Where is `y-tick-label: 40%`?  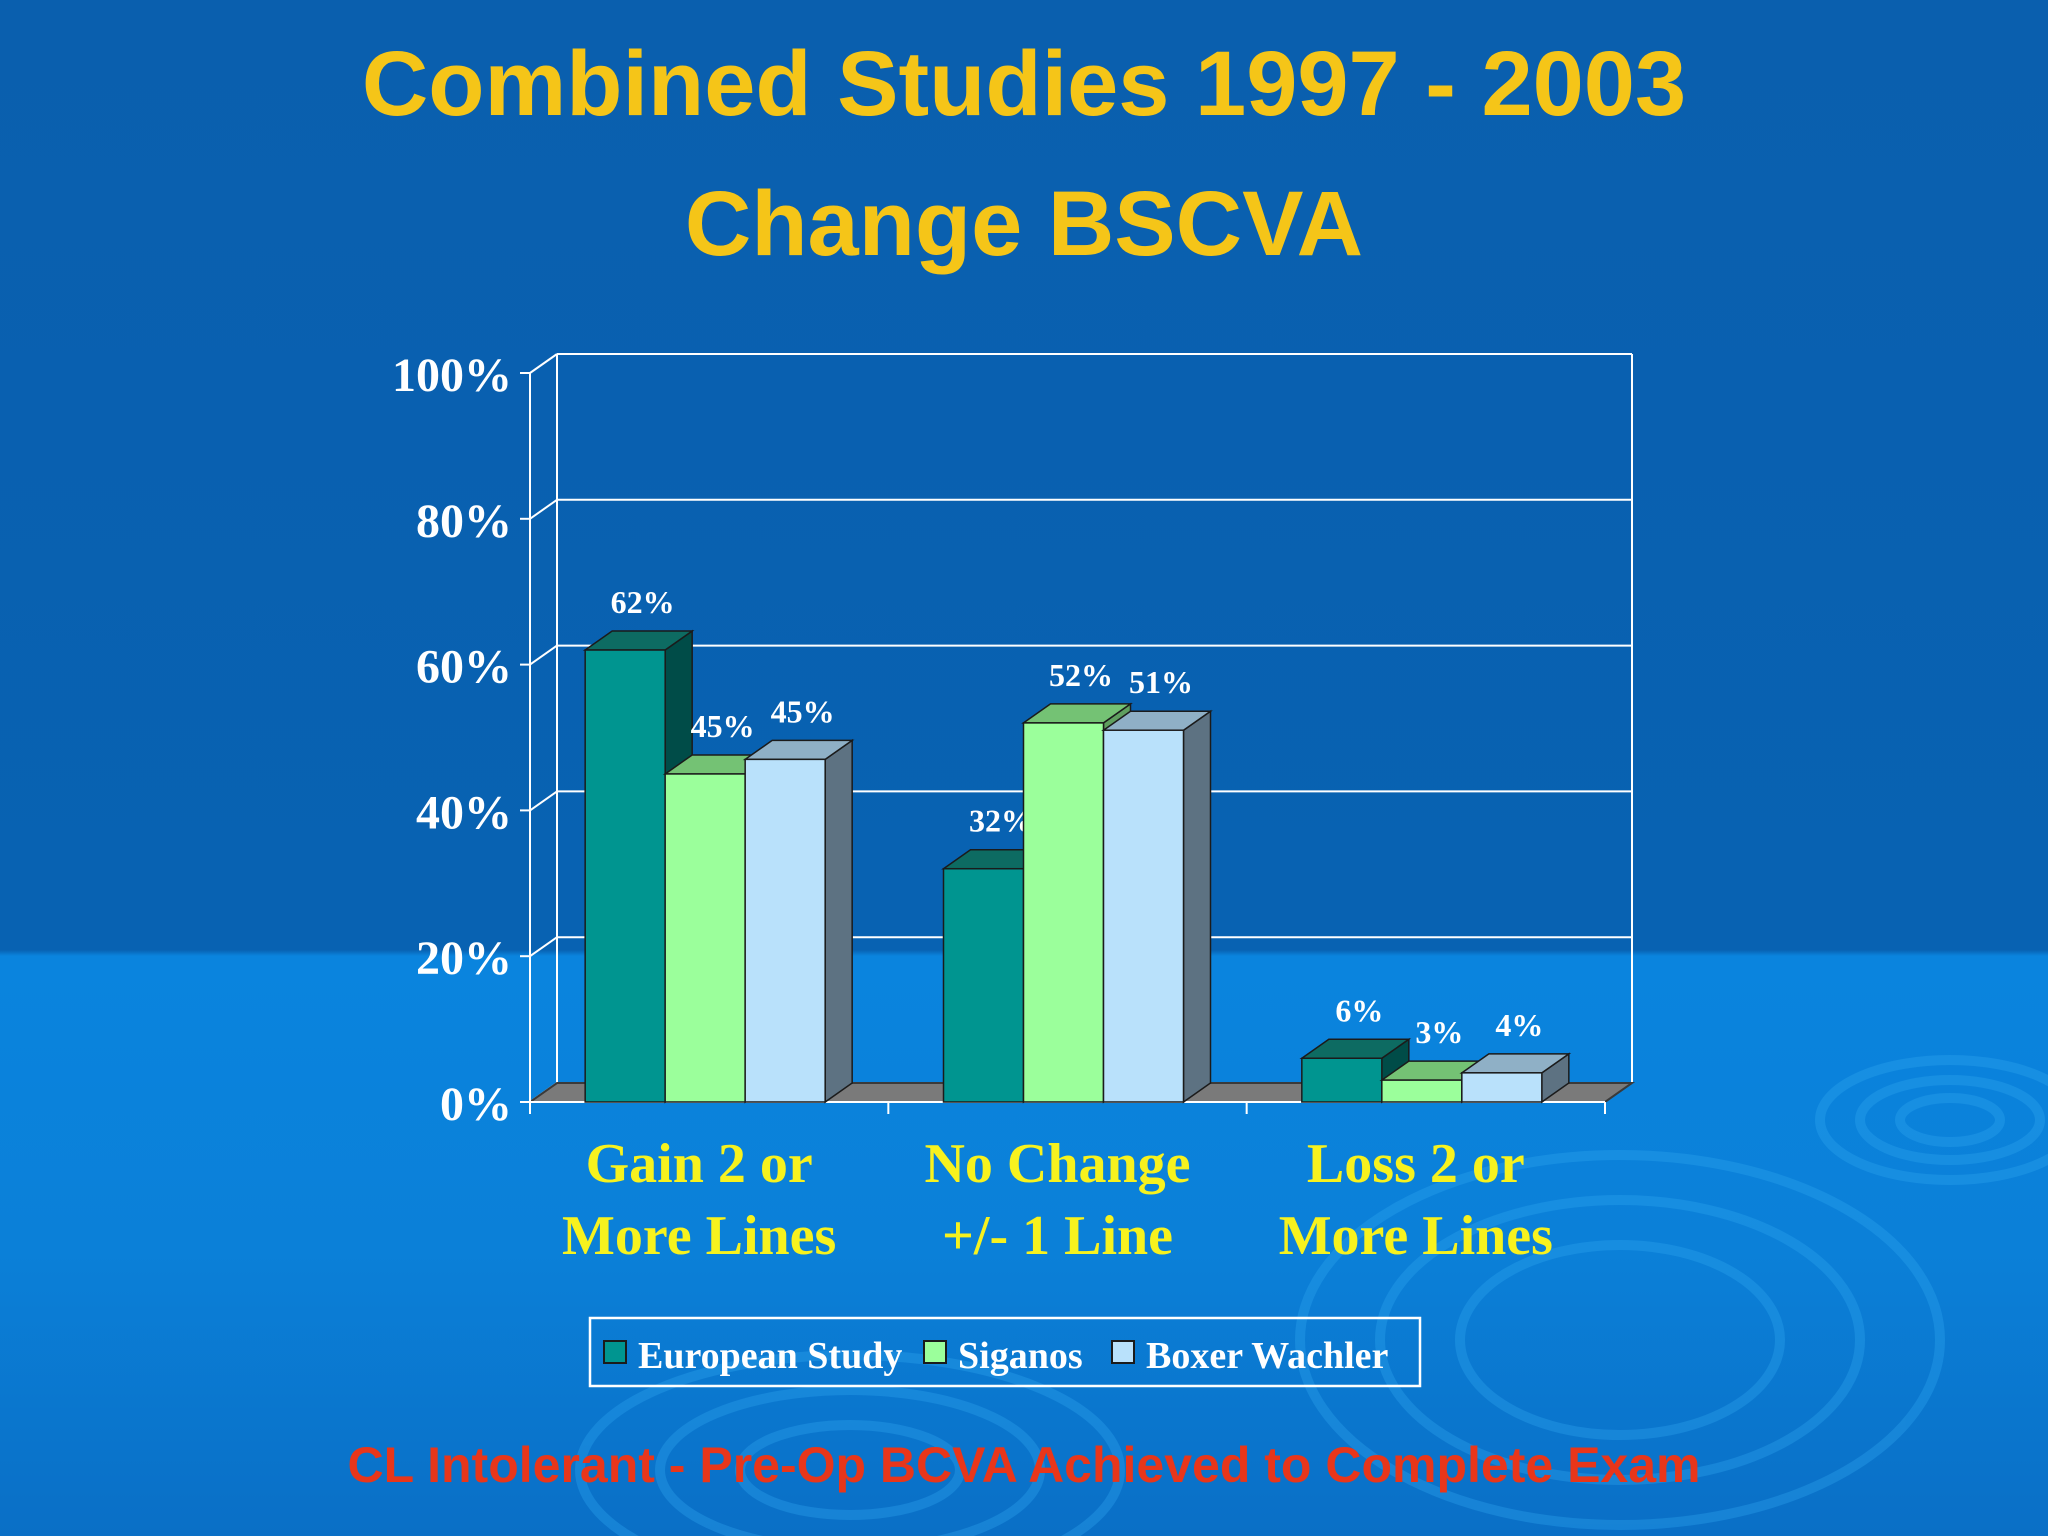
y-tick-label: 40% is located at coordinates (464, 812).